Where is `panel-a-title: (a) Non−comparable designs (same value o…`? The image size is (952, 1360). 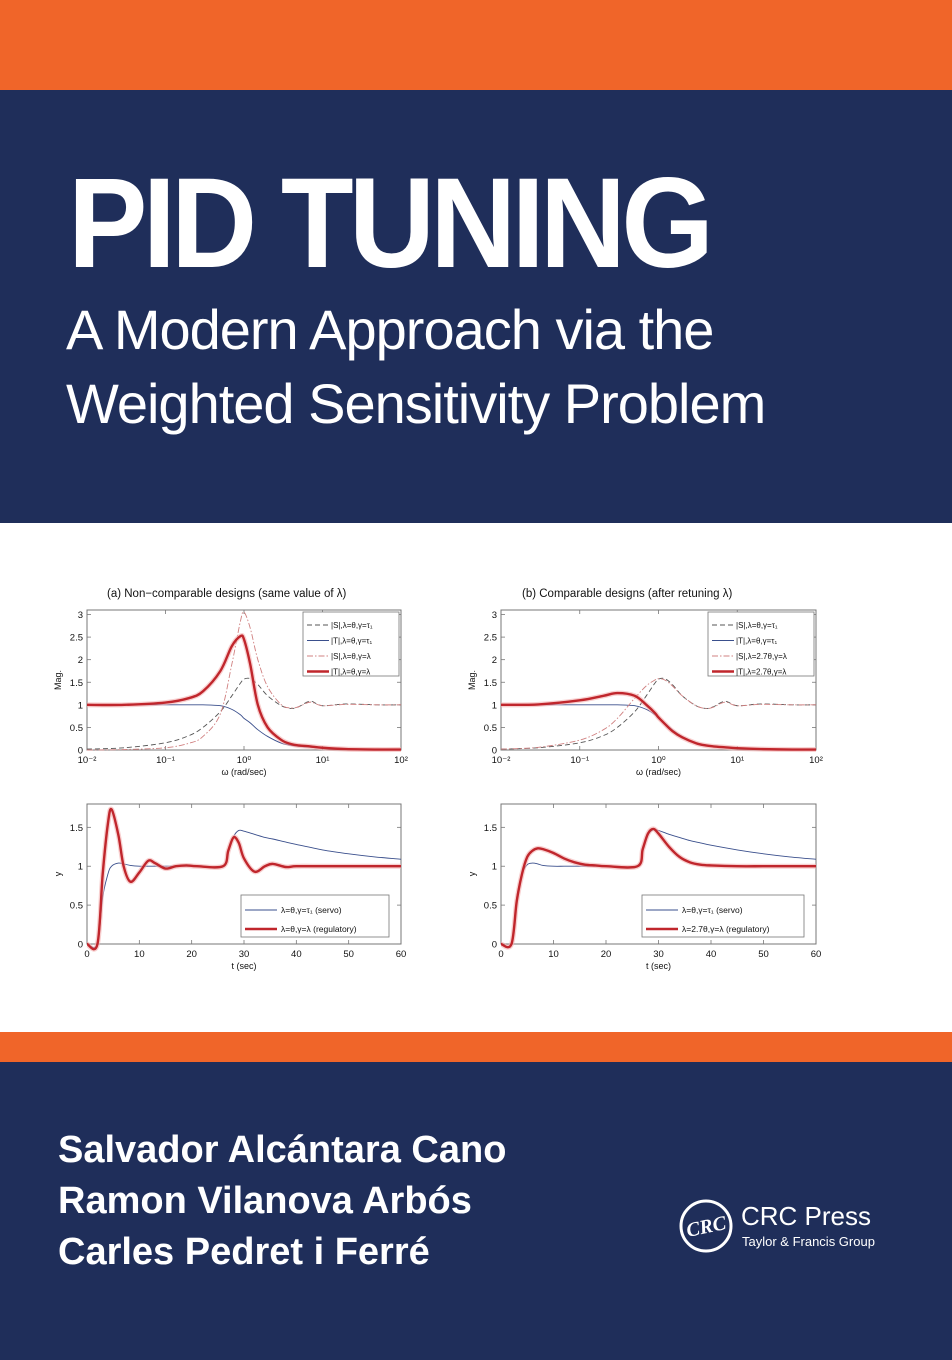 panel-a-title: (a) Non−comparable designs (same value o… is located at coordinates (227, 594).